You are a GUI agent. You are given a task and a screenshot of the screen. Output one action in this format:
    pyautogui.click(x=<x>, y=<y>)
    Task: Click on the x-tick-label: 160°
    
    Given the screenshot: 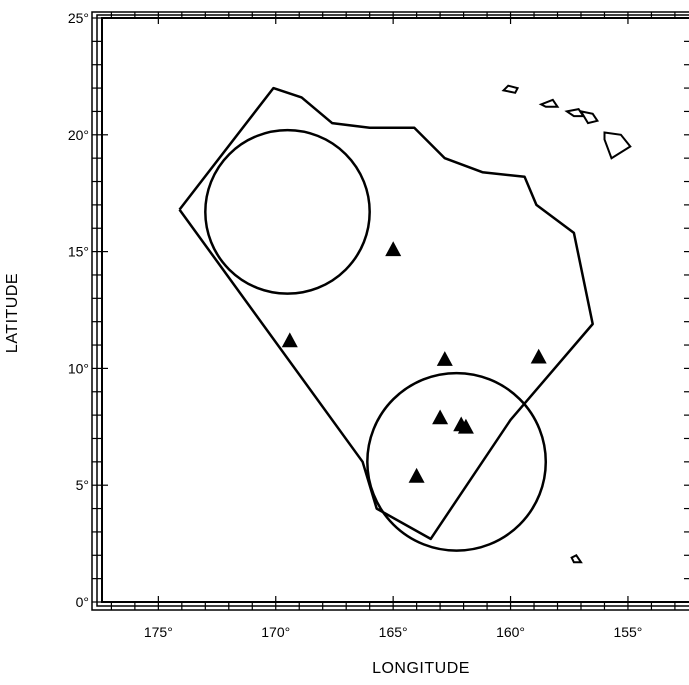 What is the action you would take?
    pyautogui.click(x=510, y=632)
    